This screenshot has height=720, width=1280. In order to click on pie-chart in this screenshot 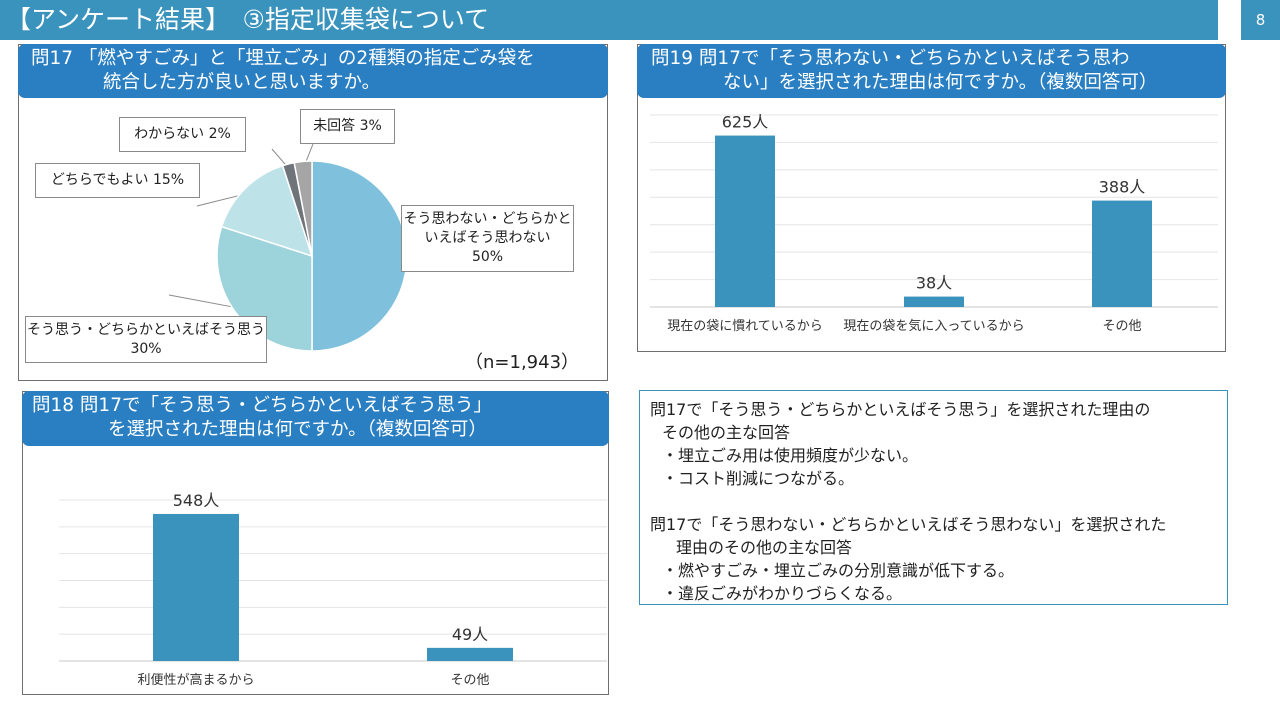, I will do `click(288, 247)`.